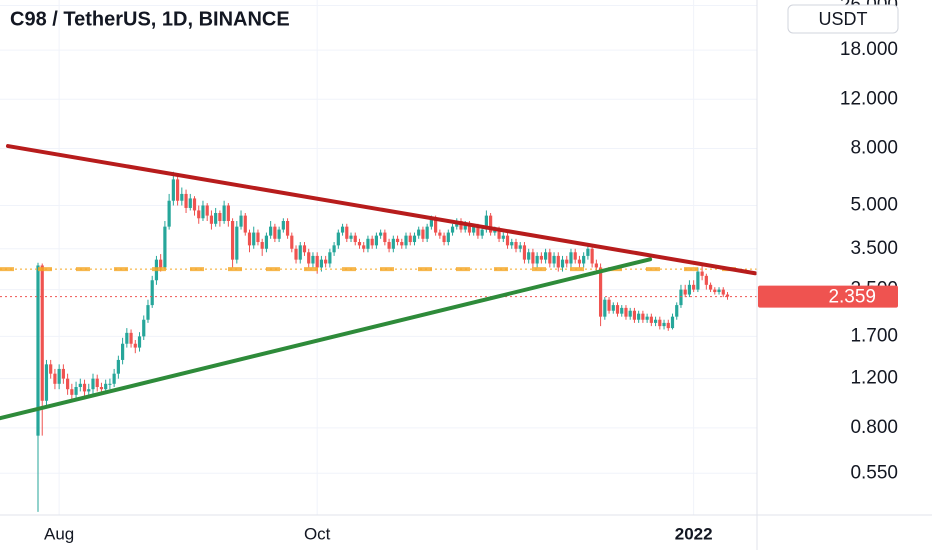 This screenshot has width=932, height=550. I want to click on unit-button: USDT, so click(843, 19).